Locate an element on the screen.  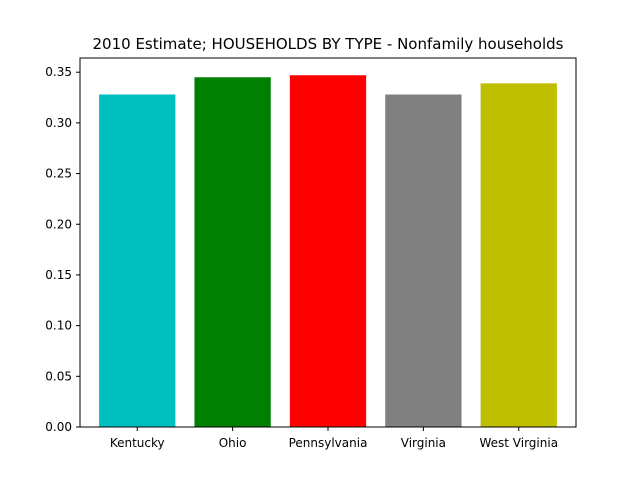
y-tick-label: 0.05 is located at coordinates (58, 376).